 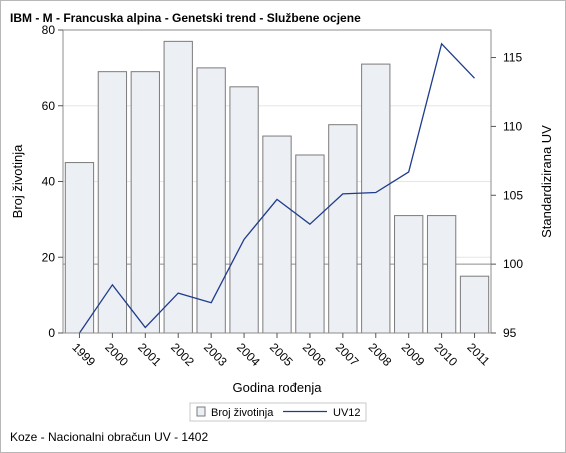 What do you see at coordinates (513, 264) in the screenshot?
I see `y2-tick-label: 100` at bounding box center [513, 264].